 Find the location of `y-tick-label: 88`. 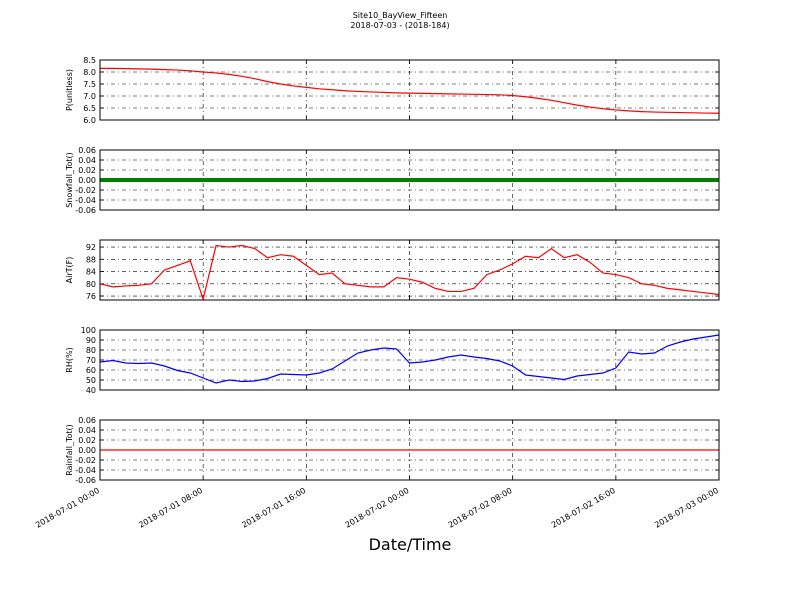

y-tick-label: 88 is located at coordinates (91, 259).